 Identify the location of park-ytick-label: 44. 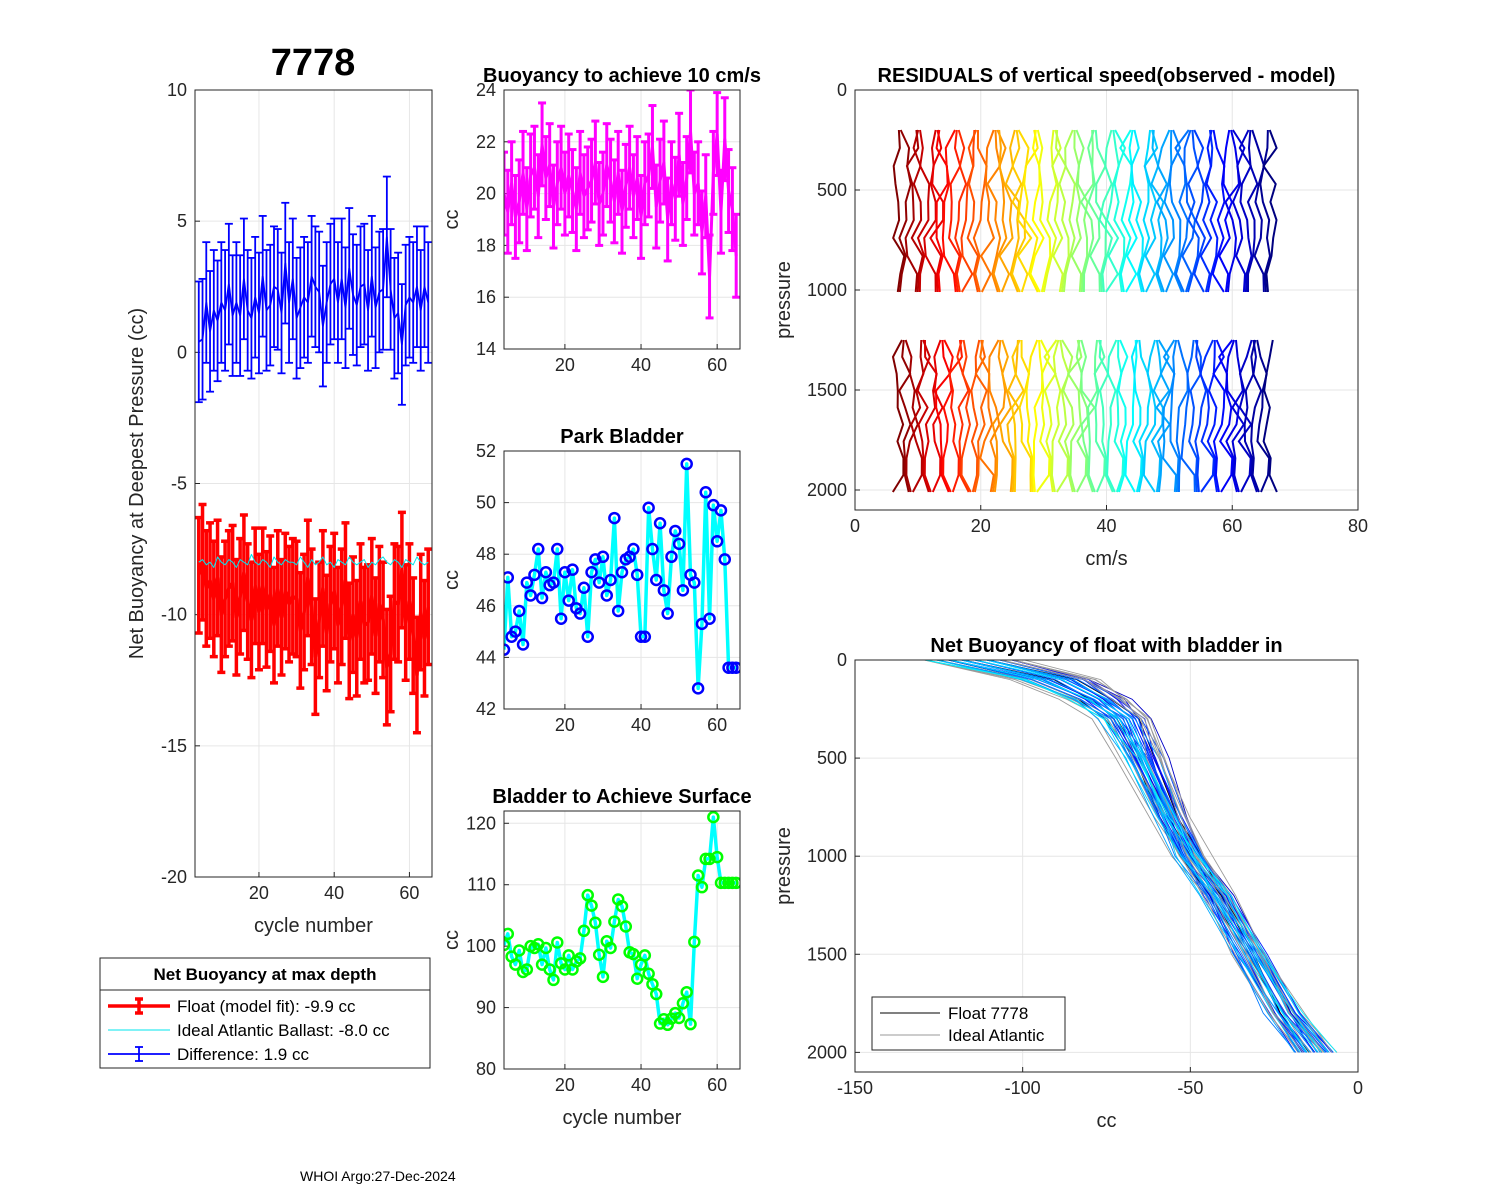
(486, 657).